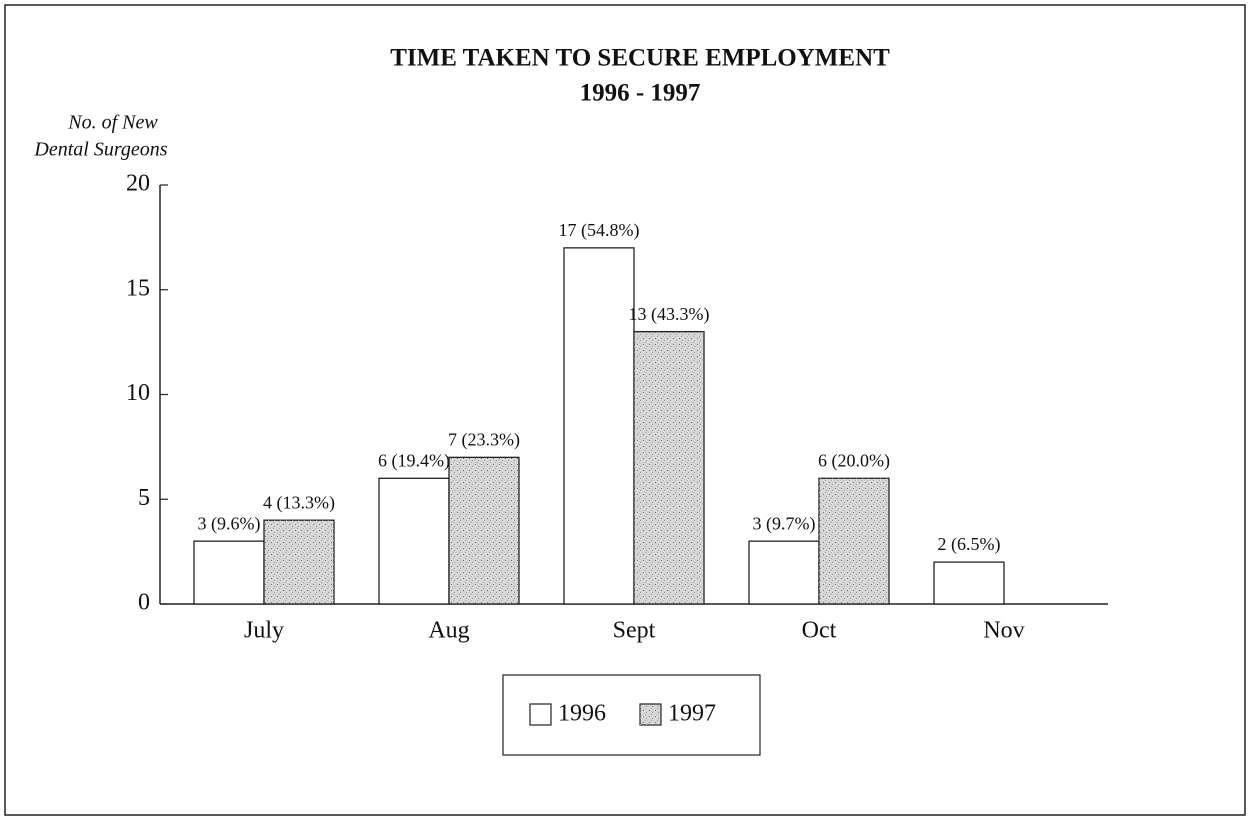 This screenshot has width=1250, height=821. Describe the element at coordinates (819, 631) in the screenshot. I see `x-tick-label: Oct` at that location.